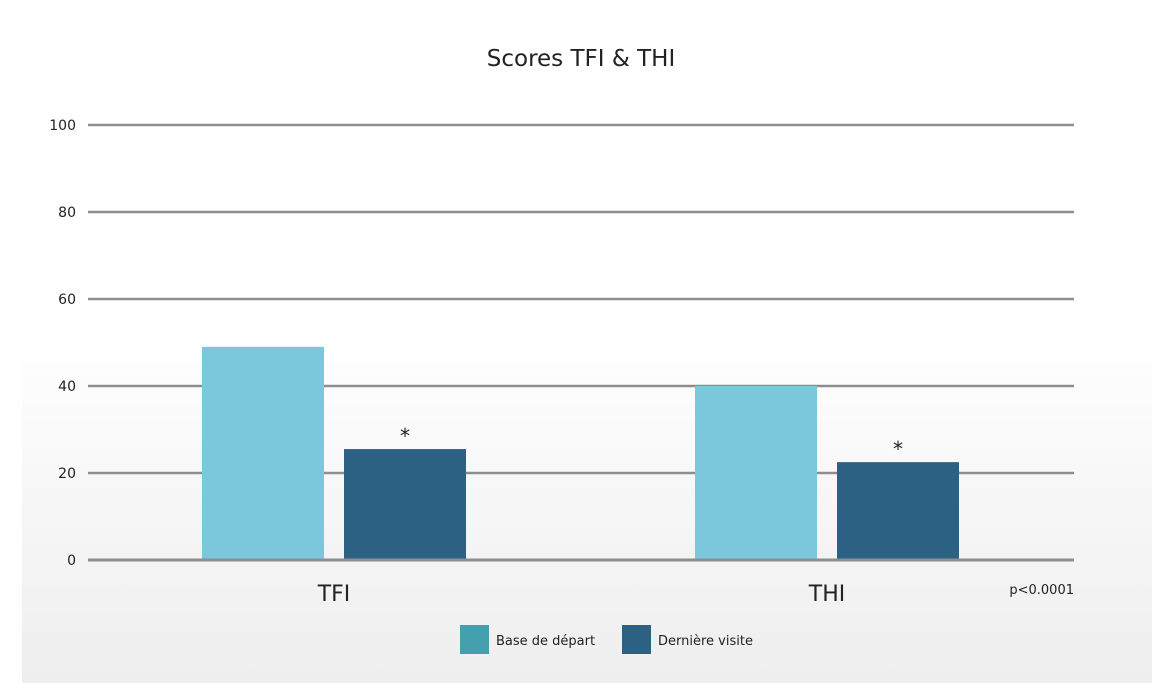 The height and width of the screenshot is (700, 1172). I want to click on legend-label: Base de départ, so click(545, 641).